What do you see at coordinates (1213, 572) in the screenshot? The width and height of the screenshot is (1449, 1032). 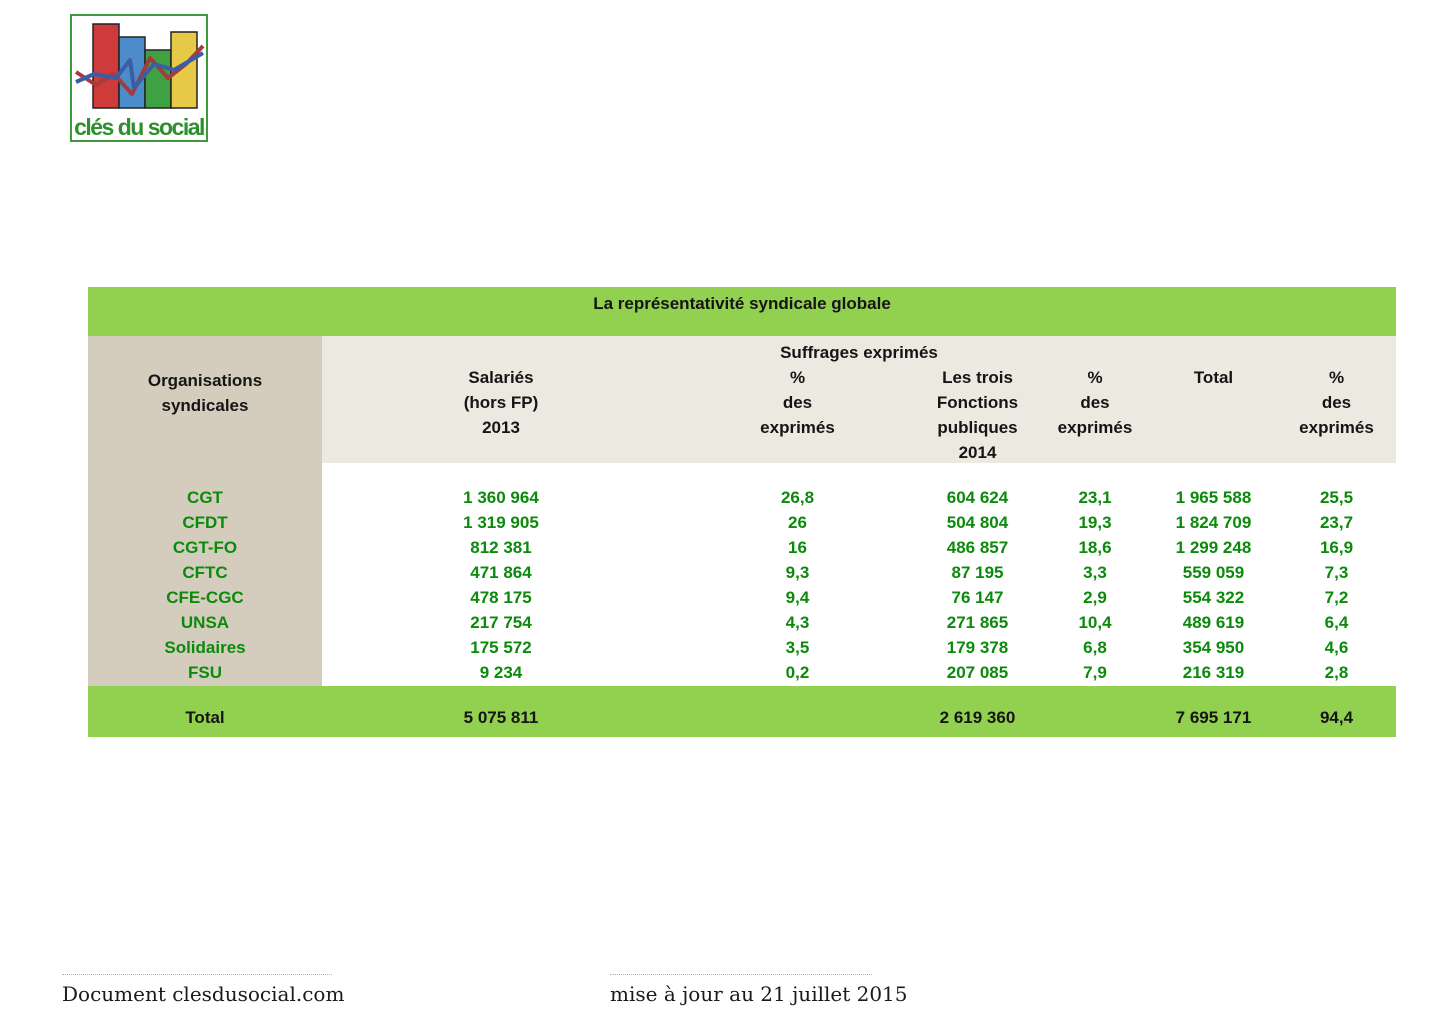 I see `cell-total: 559 059` at bounding box center [1213, 572].